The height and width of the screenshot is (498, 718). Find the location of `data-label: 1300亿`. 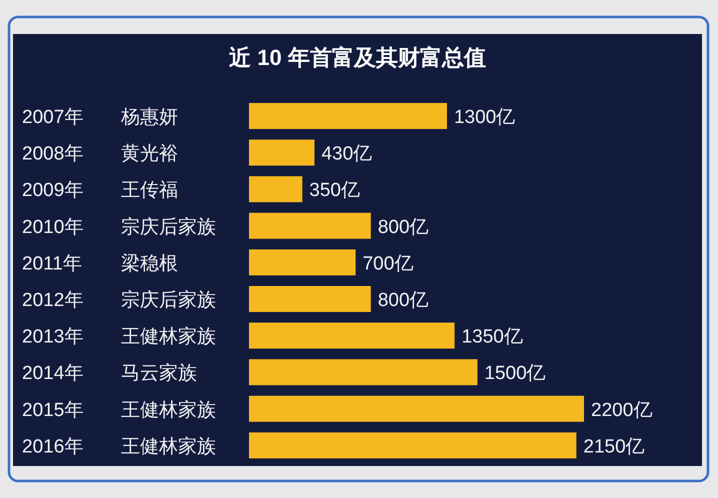

data-label: 1300亿 is located at coordinates (485, 117).